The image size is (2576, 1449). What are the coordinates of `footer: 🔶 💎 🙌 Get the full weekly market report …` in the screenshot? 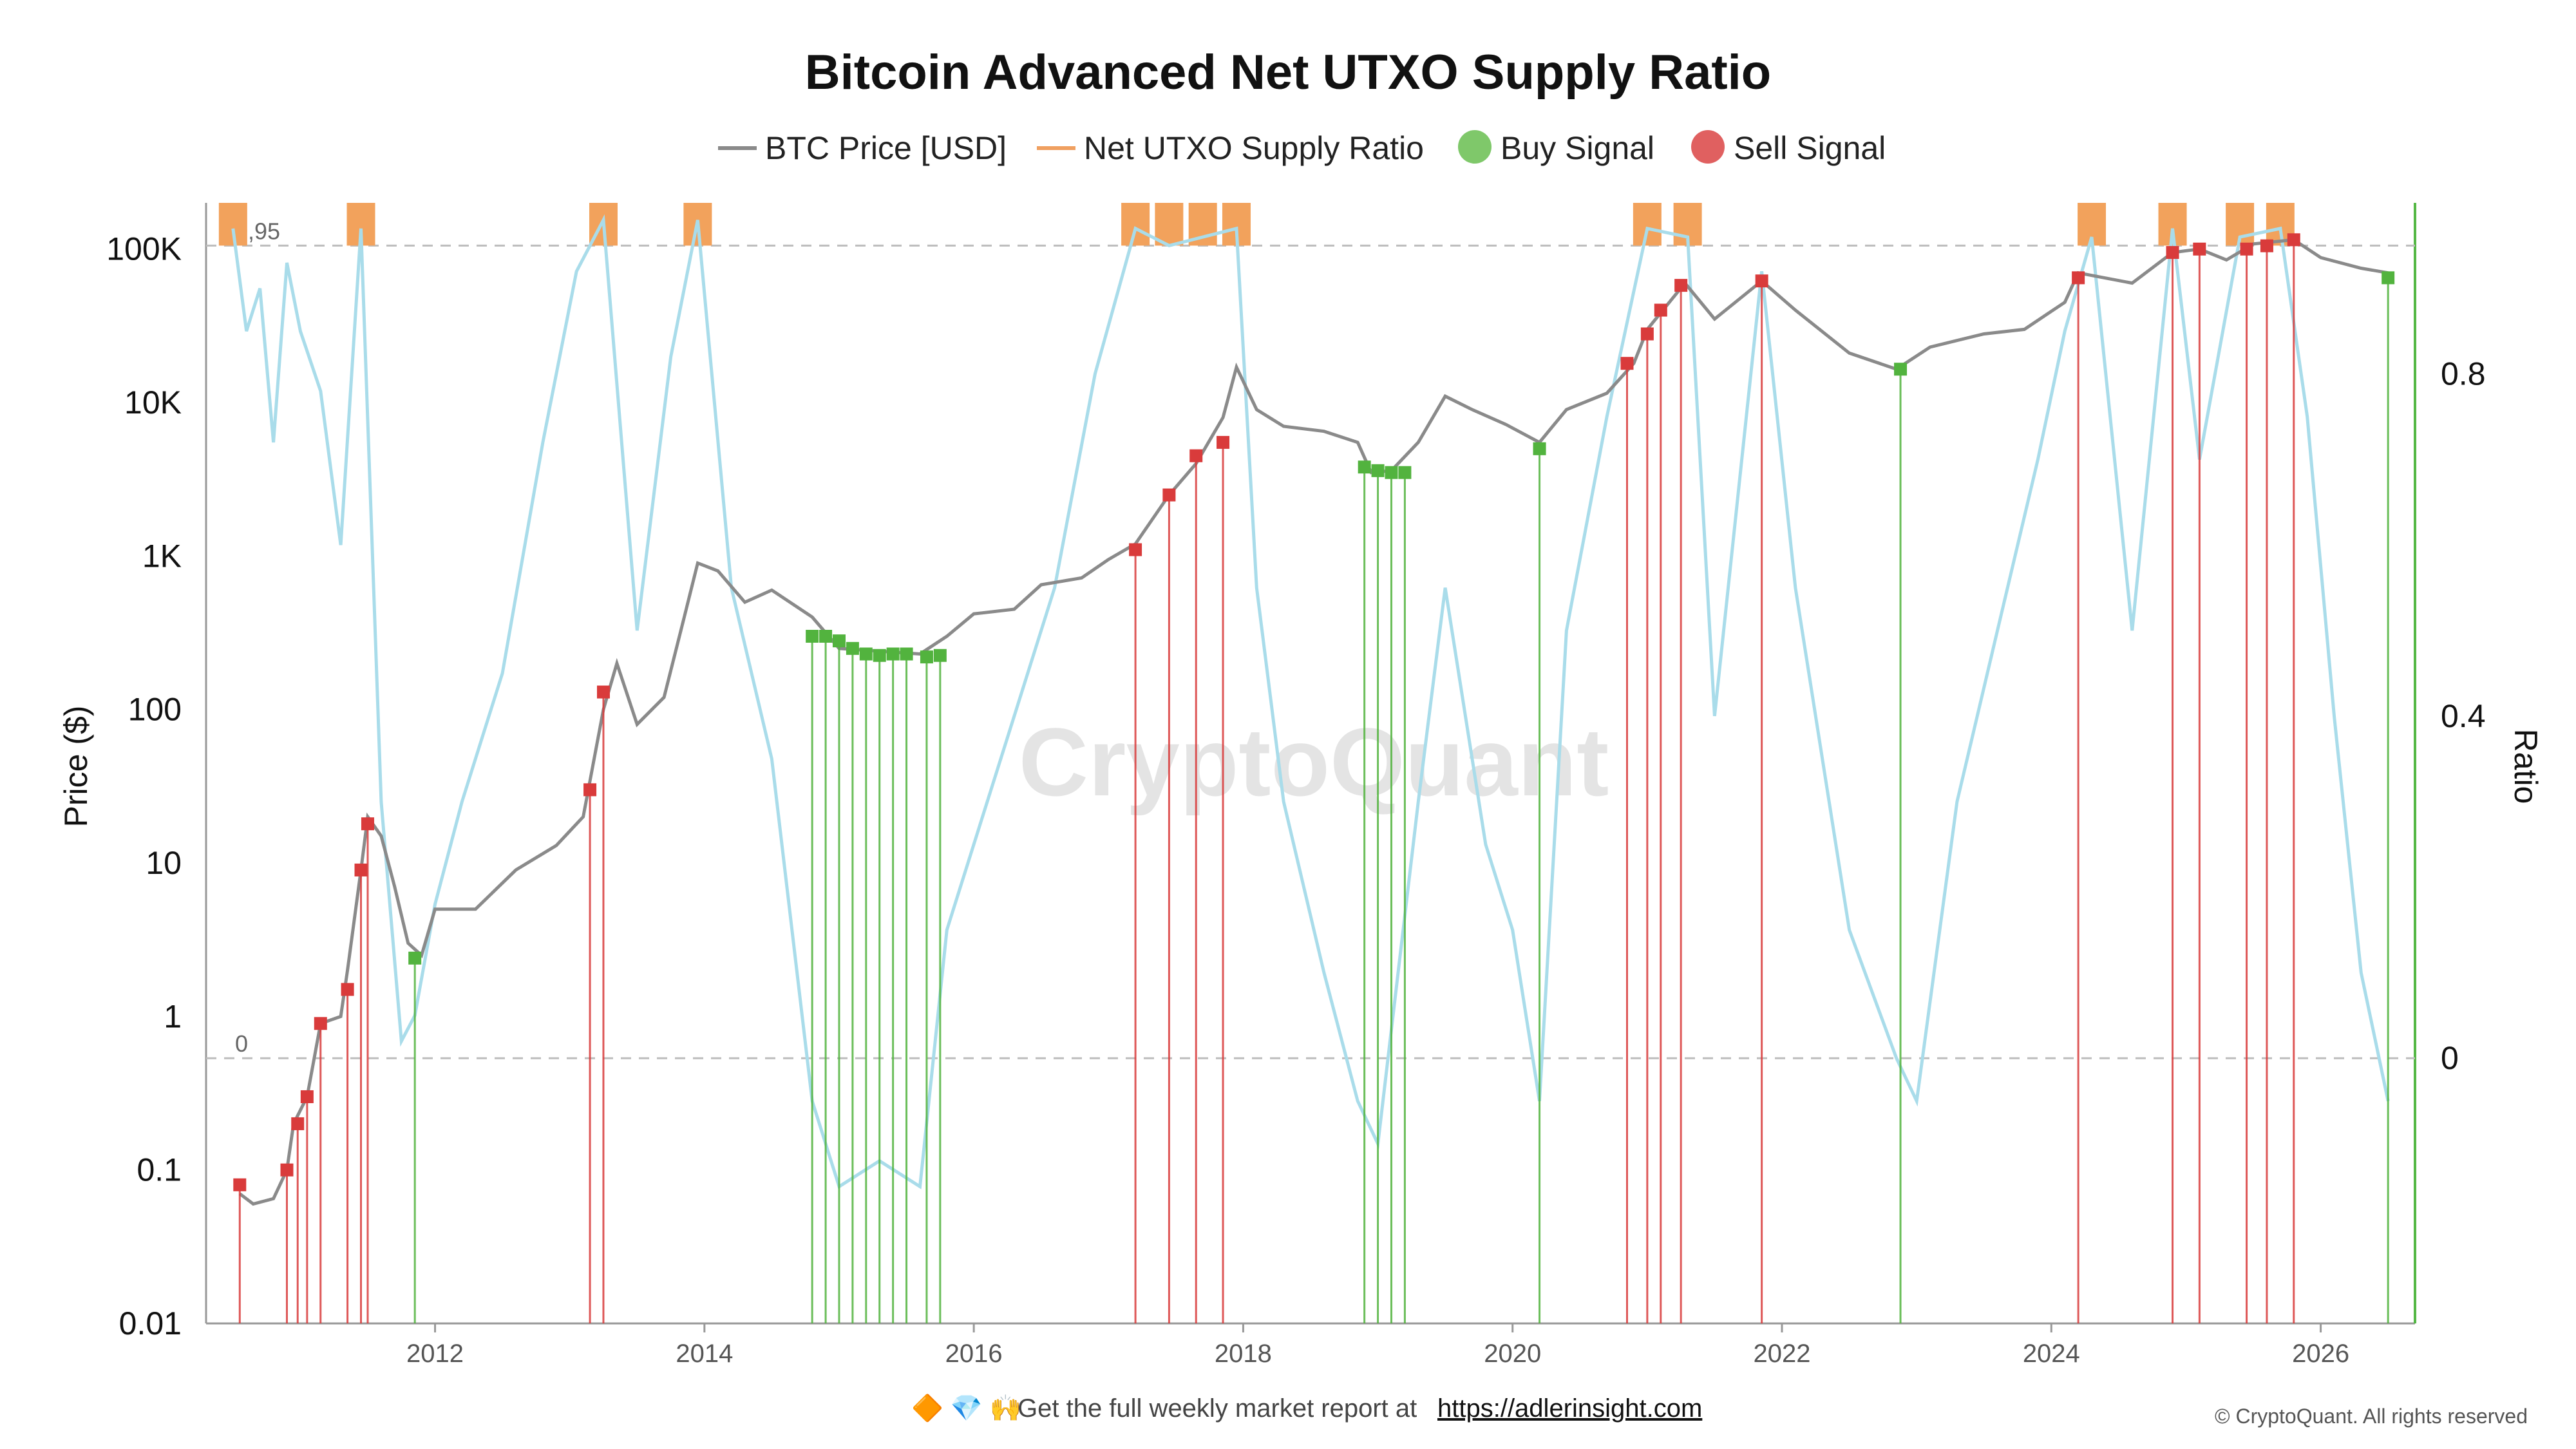 It's located at (1719, 1411).